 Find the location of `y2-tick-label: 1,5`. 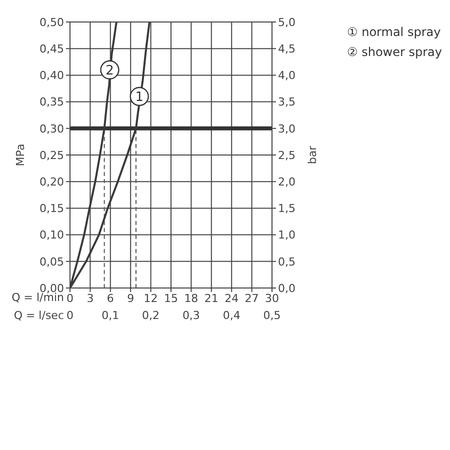

y2-tick-label: 1,5 is located at coordinates (287, 209).